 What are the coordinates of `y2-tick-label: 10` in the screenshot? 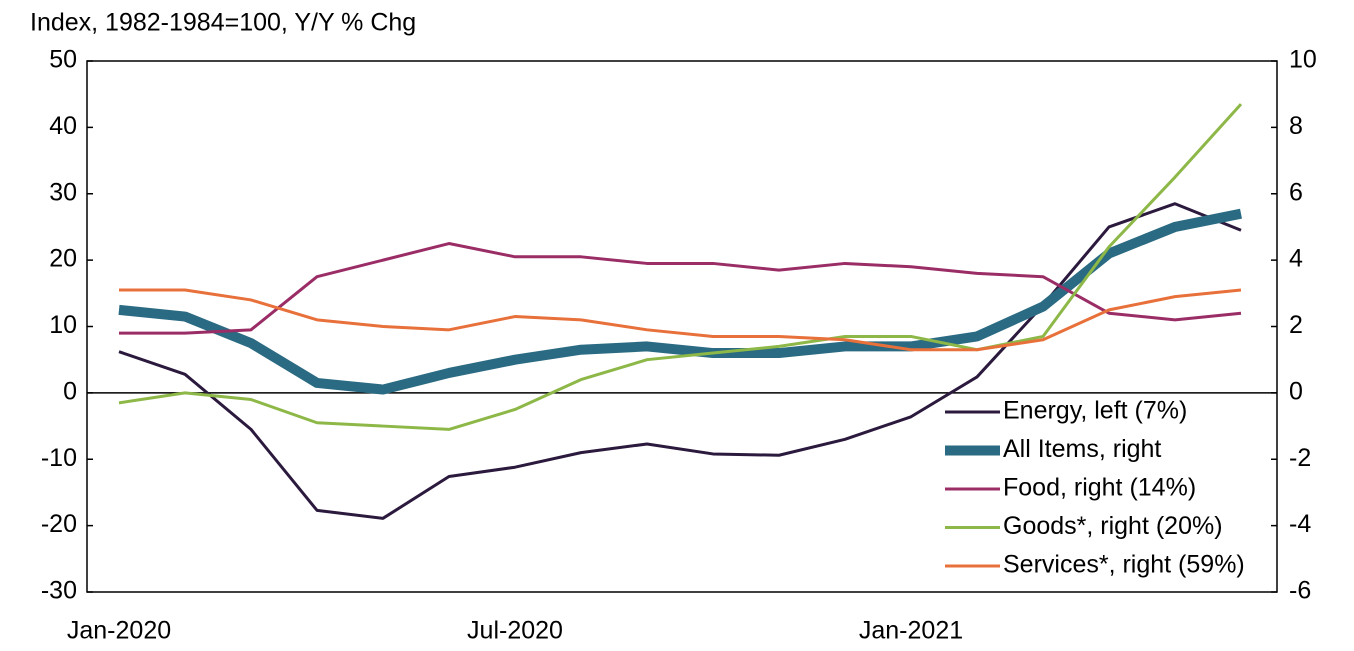 It's located at (1303, 60).